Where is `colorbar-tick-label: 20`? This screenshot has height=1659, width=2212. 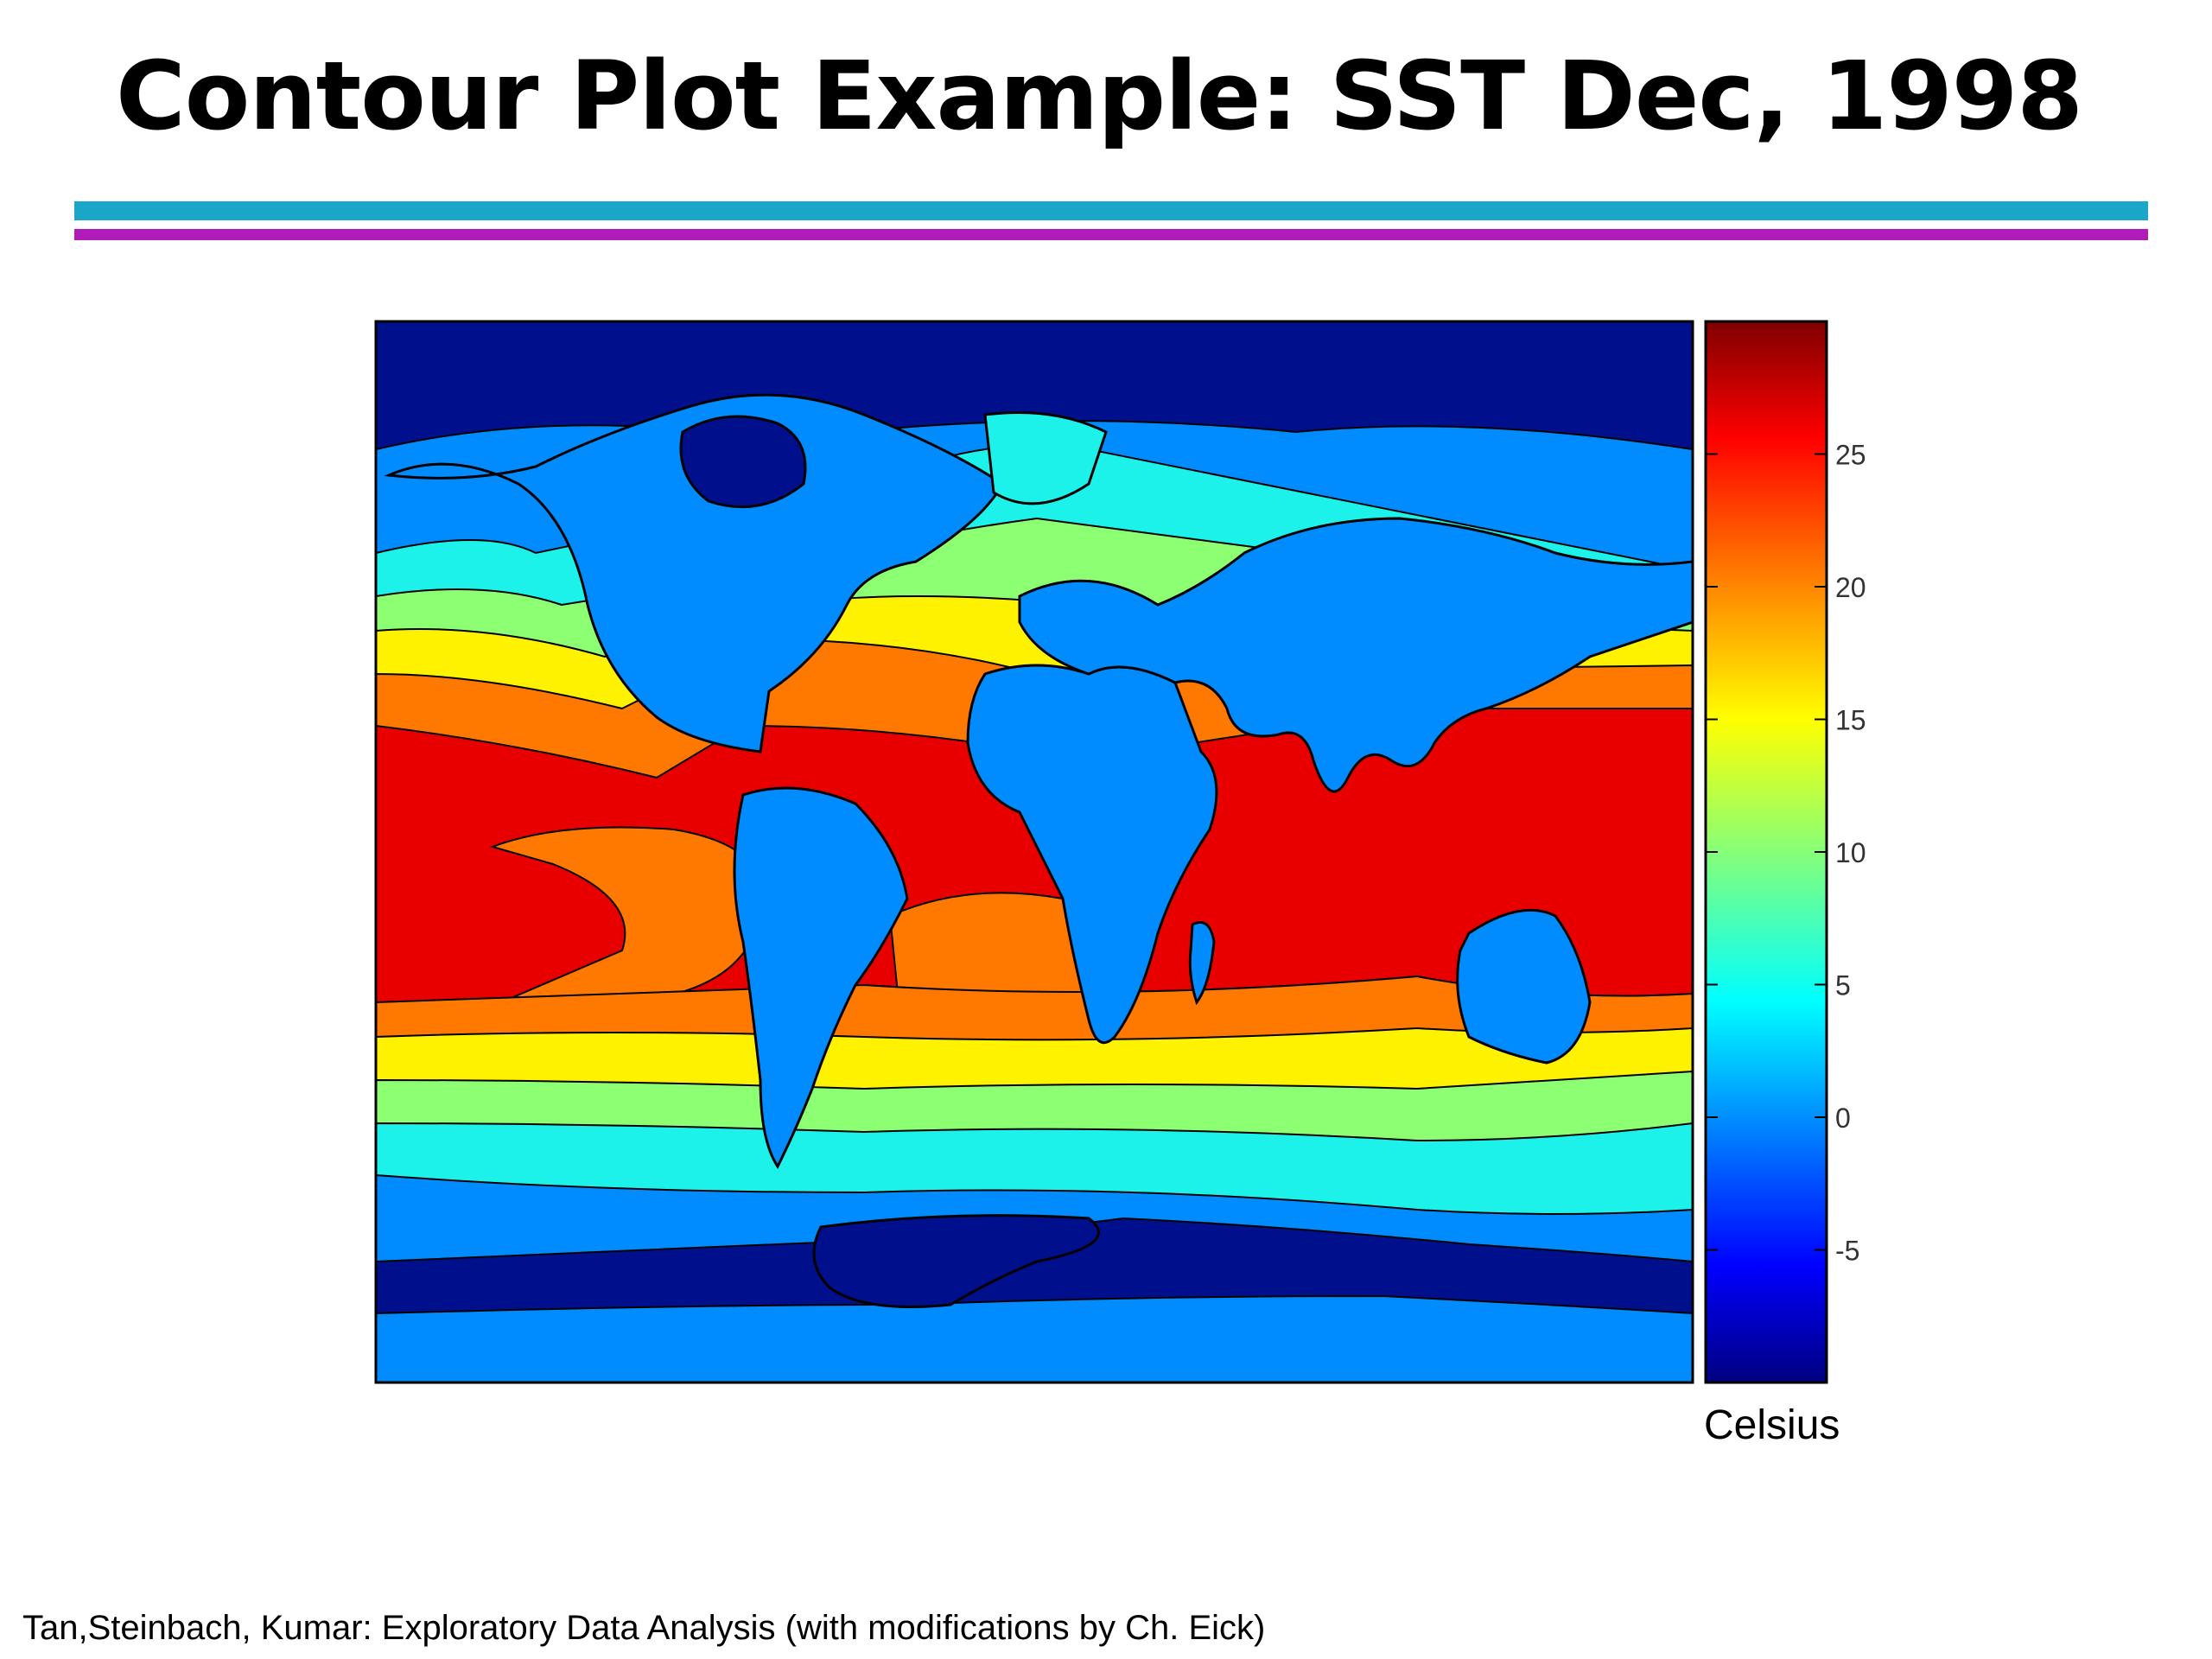 colorbar-tick-label: 20 is located at coordinates (1850, 587).